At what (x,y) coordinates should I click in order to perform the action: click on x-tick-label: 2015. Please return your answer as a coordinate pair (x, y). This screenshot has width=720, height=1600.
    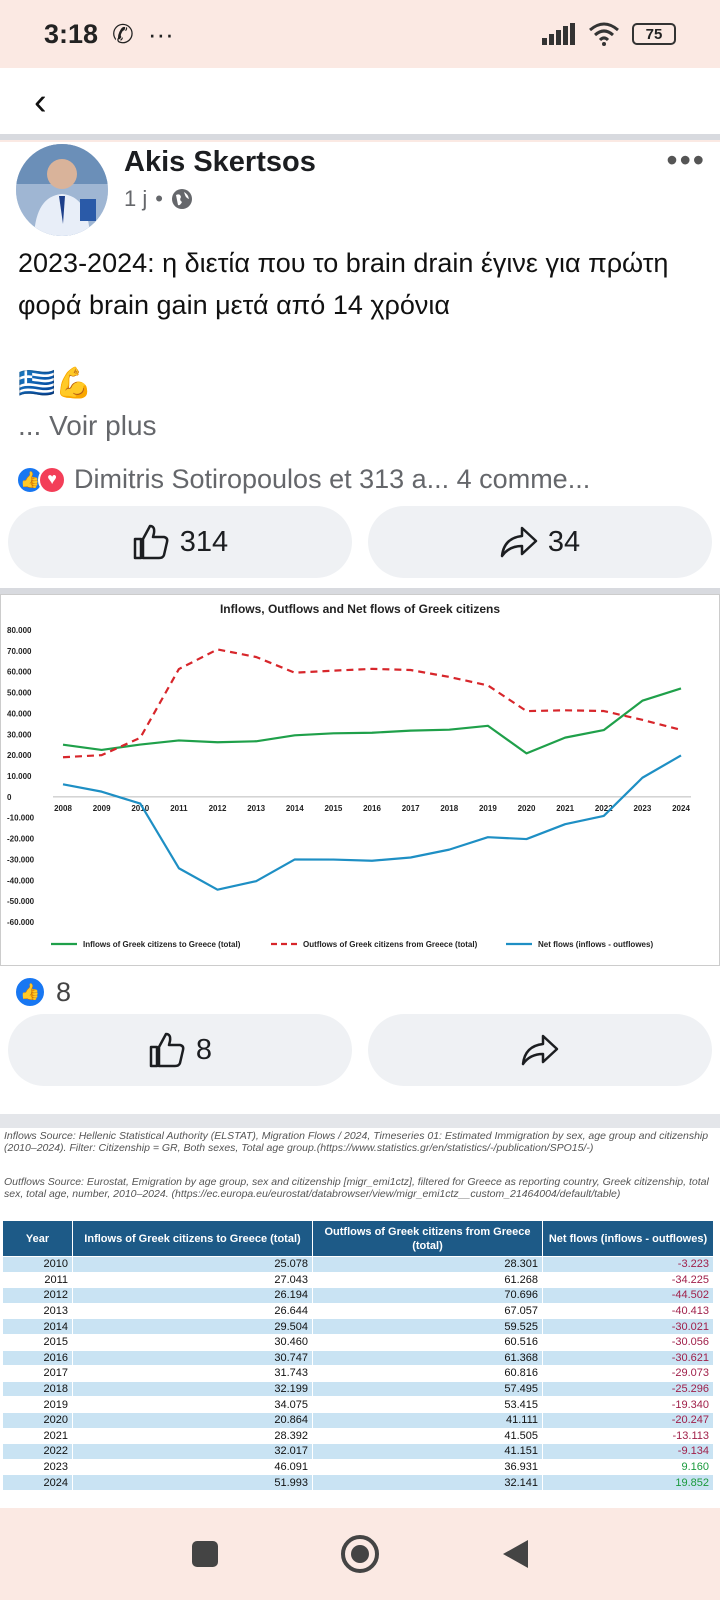
    Looking at the image, I should click on (333, 808).